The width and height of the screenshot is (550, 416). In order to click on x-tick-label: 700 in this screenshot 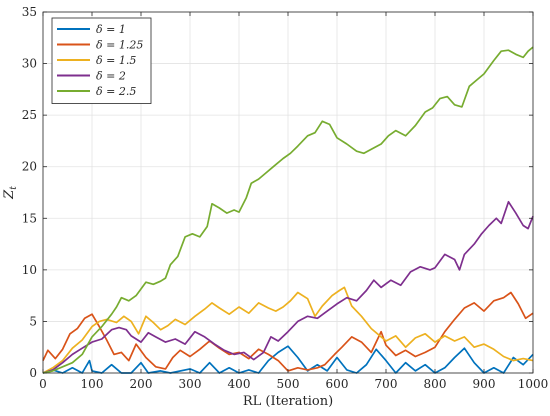, I will do `click(386, 384)`.